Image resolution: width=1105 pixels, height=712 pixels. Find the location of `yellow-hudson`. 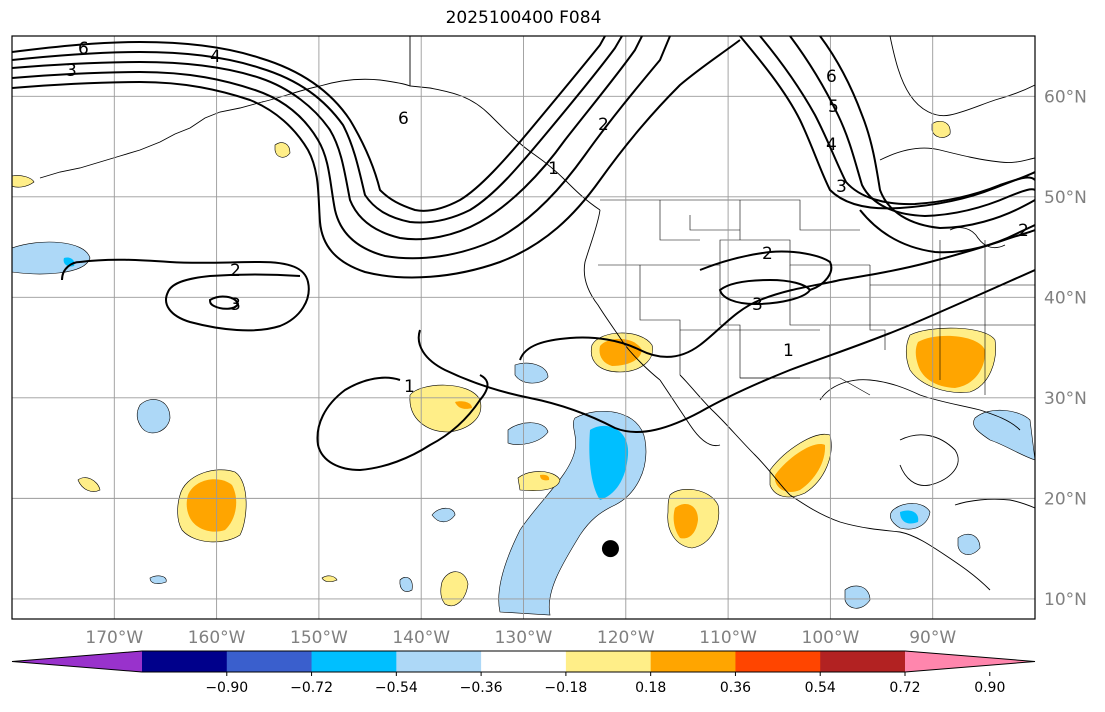

yellow-hudson is located at coordinates (941, 129).